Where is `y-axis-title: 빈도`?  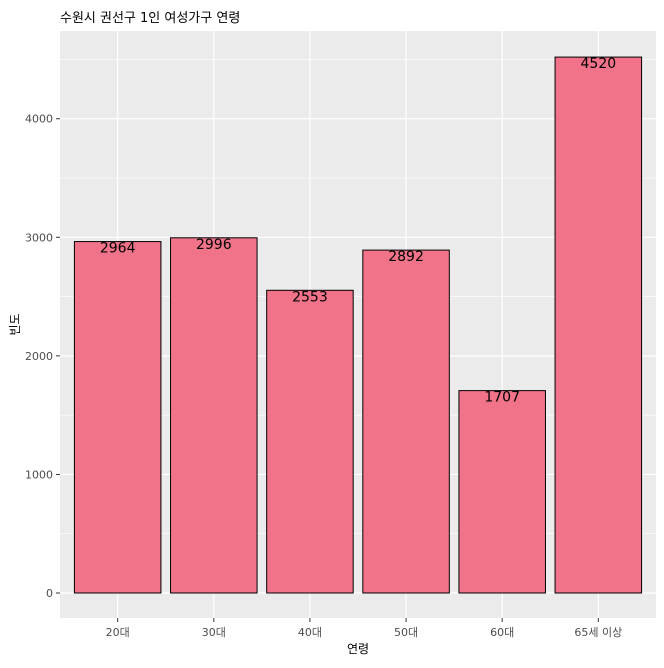
y-axis-title: 빈도 is located at coordinates (15, 324).